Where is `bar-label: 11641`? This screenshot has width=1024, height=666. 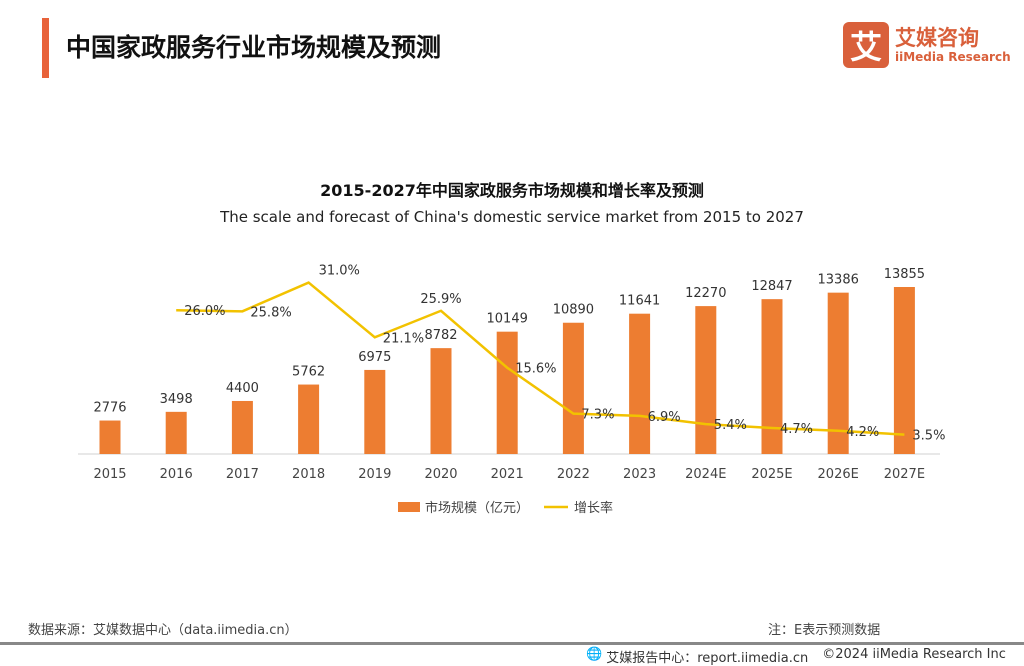 bar-label: 11641 is located at coordinates (639, 301).